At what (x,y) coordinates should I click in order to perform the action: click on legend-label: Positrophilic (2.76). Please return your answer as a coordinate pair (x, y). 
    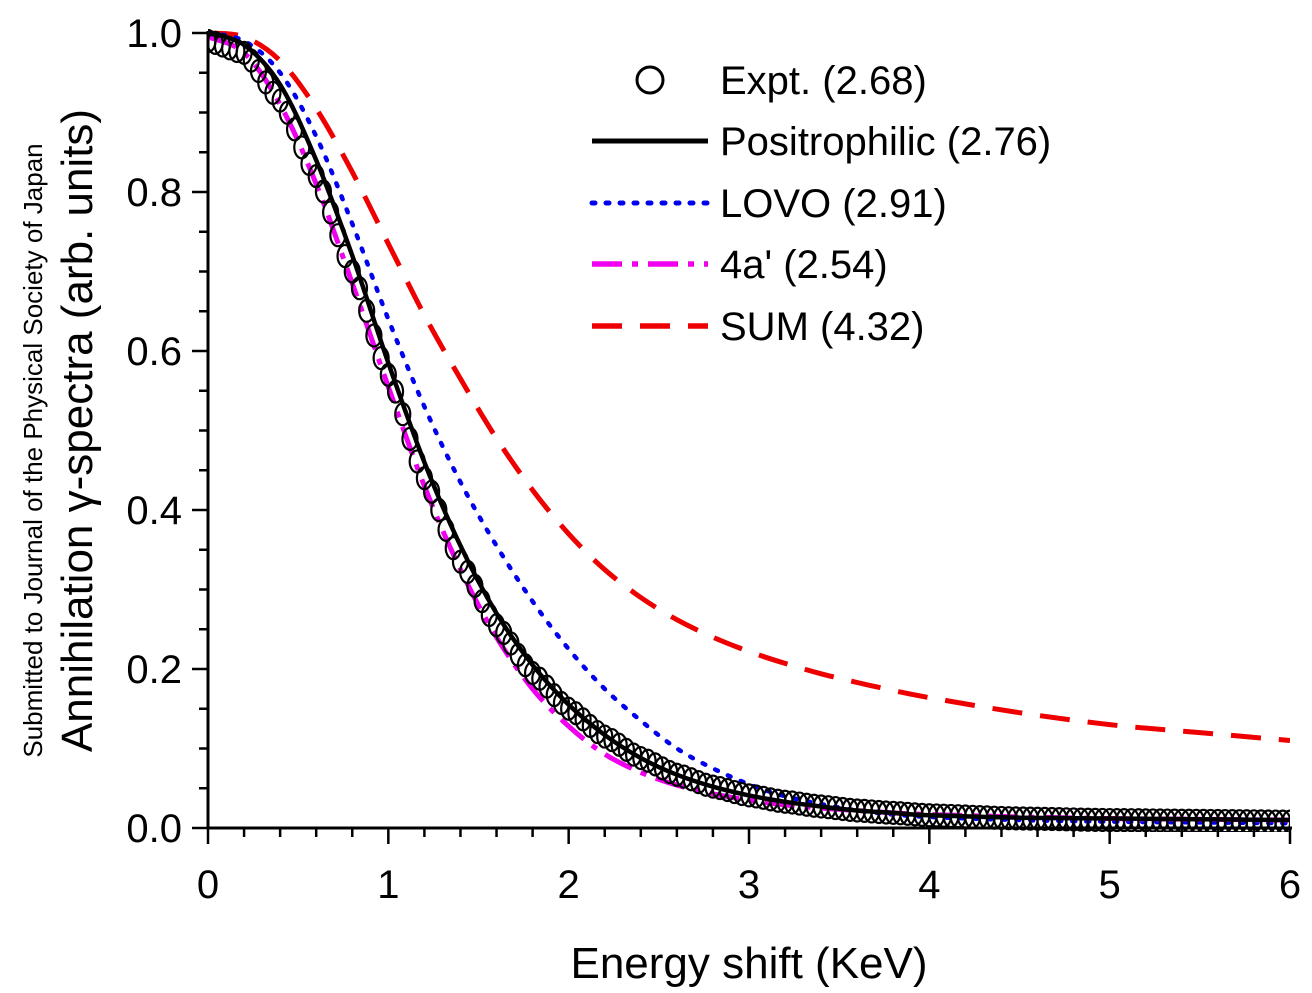
    Looking at the image, I should click on (885, 142).